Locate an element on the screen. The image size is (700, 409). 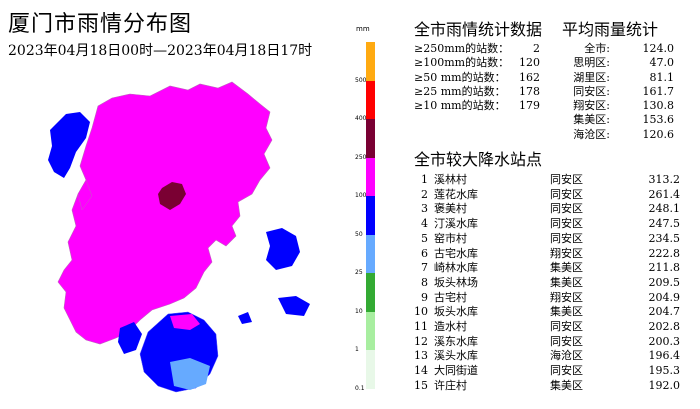
cell-value: 313.2 is located at coordinates (664, 179).